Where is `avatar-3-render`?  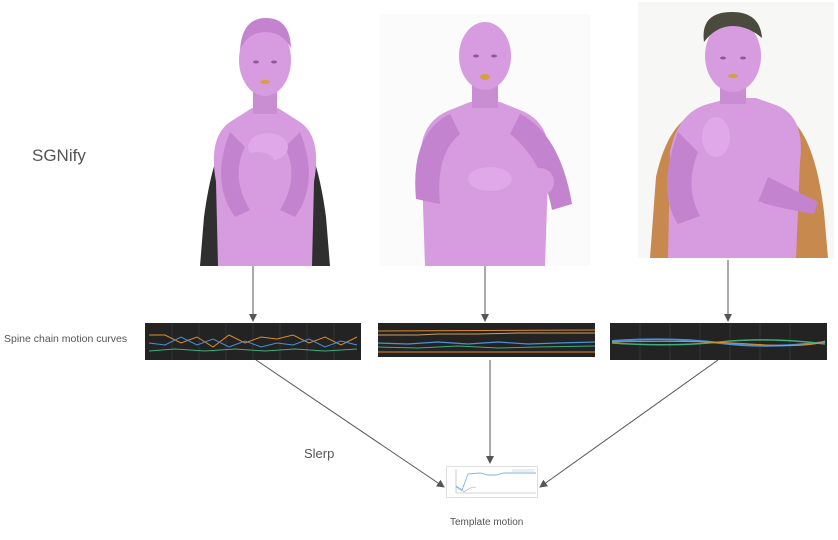 avatar-3-render is located at coordinates (736, 130).